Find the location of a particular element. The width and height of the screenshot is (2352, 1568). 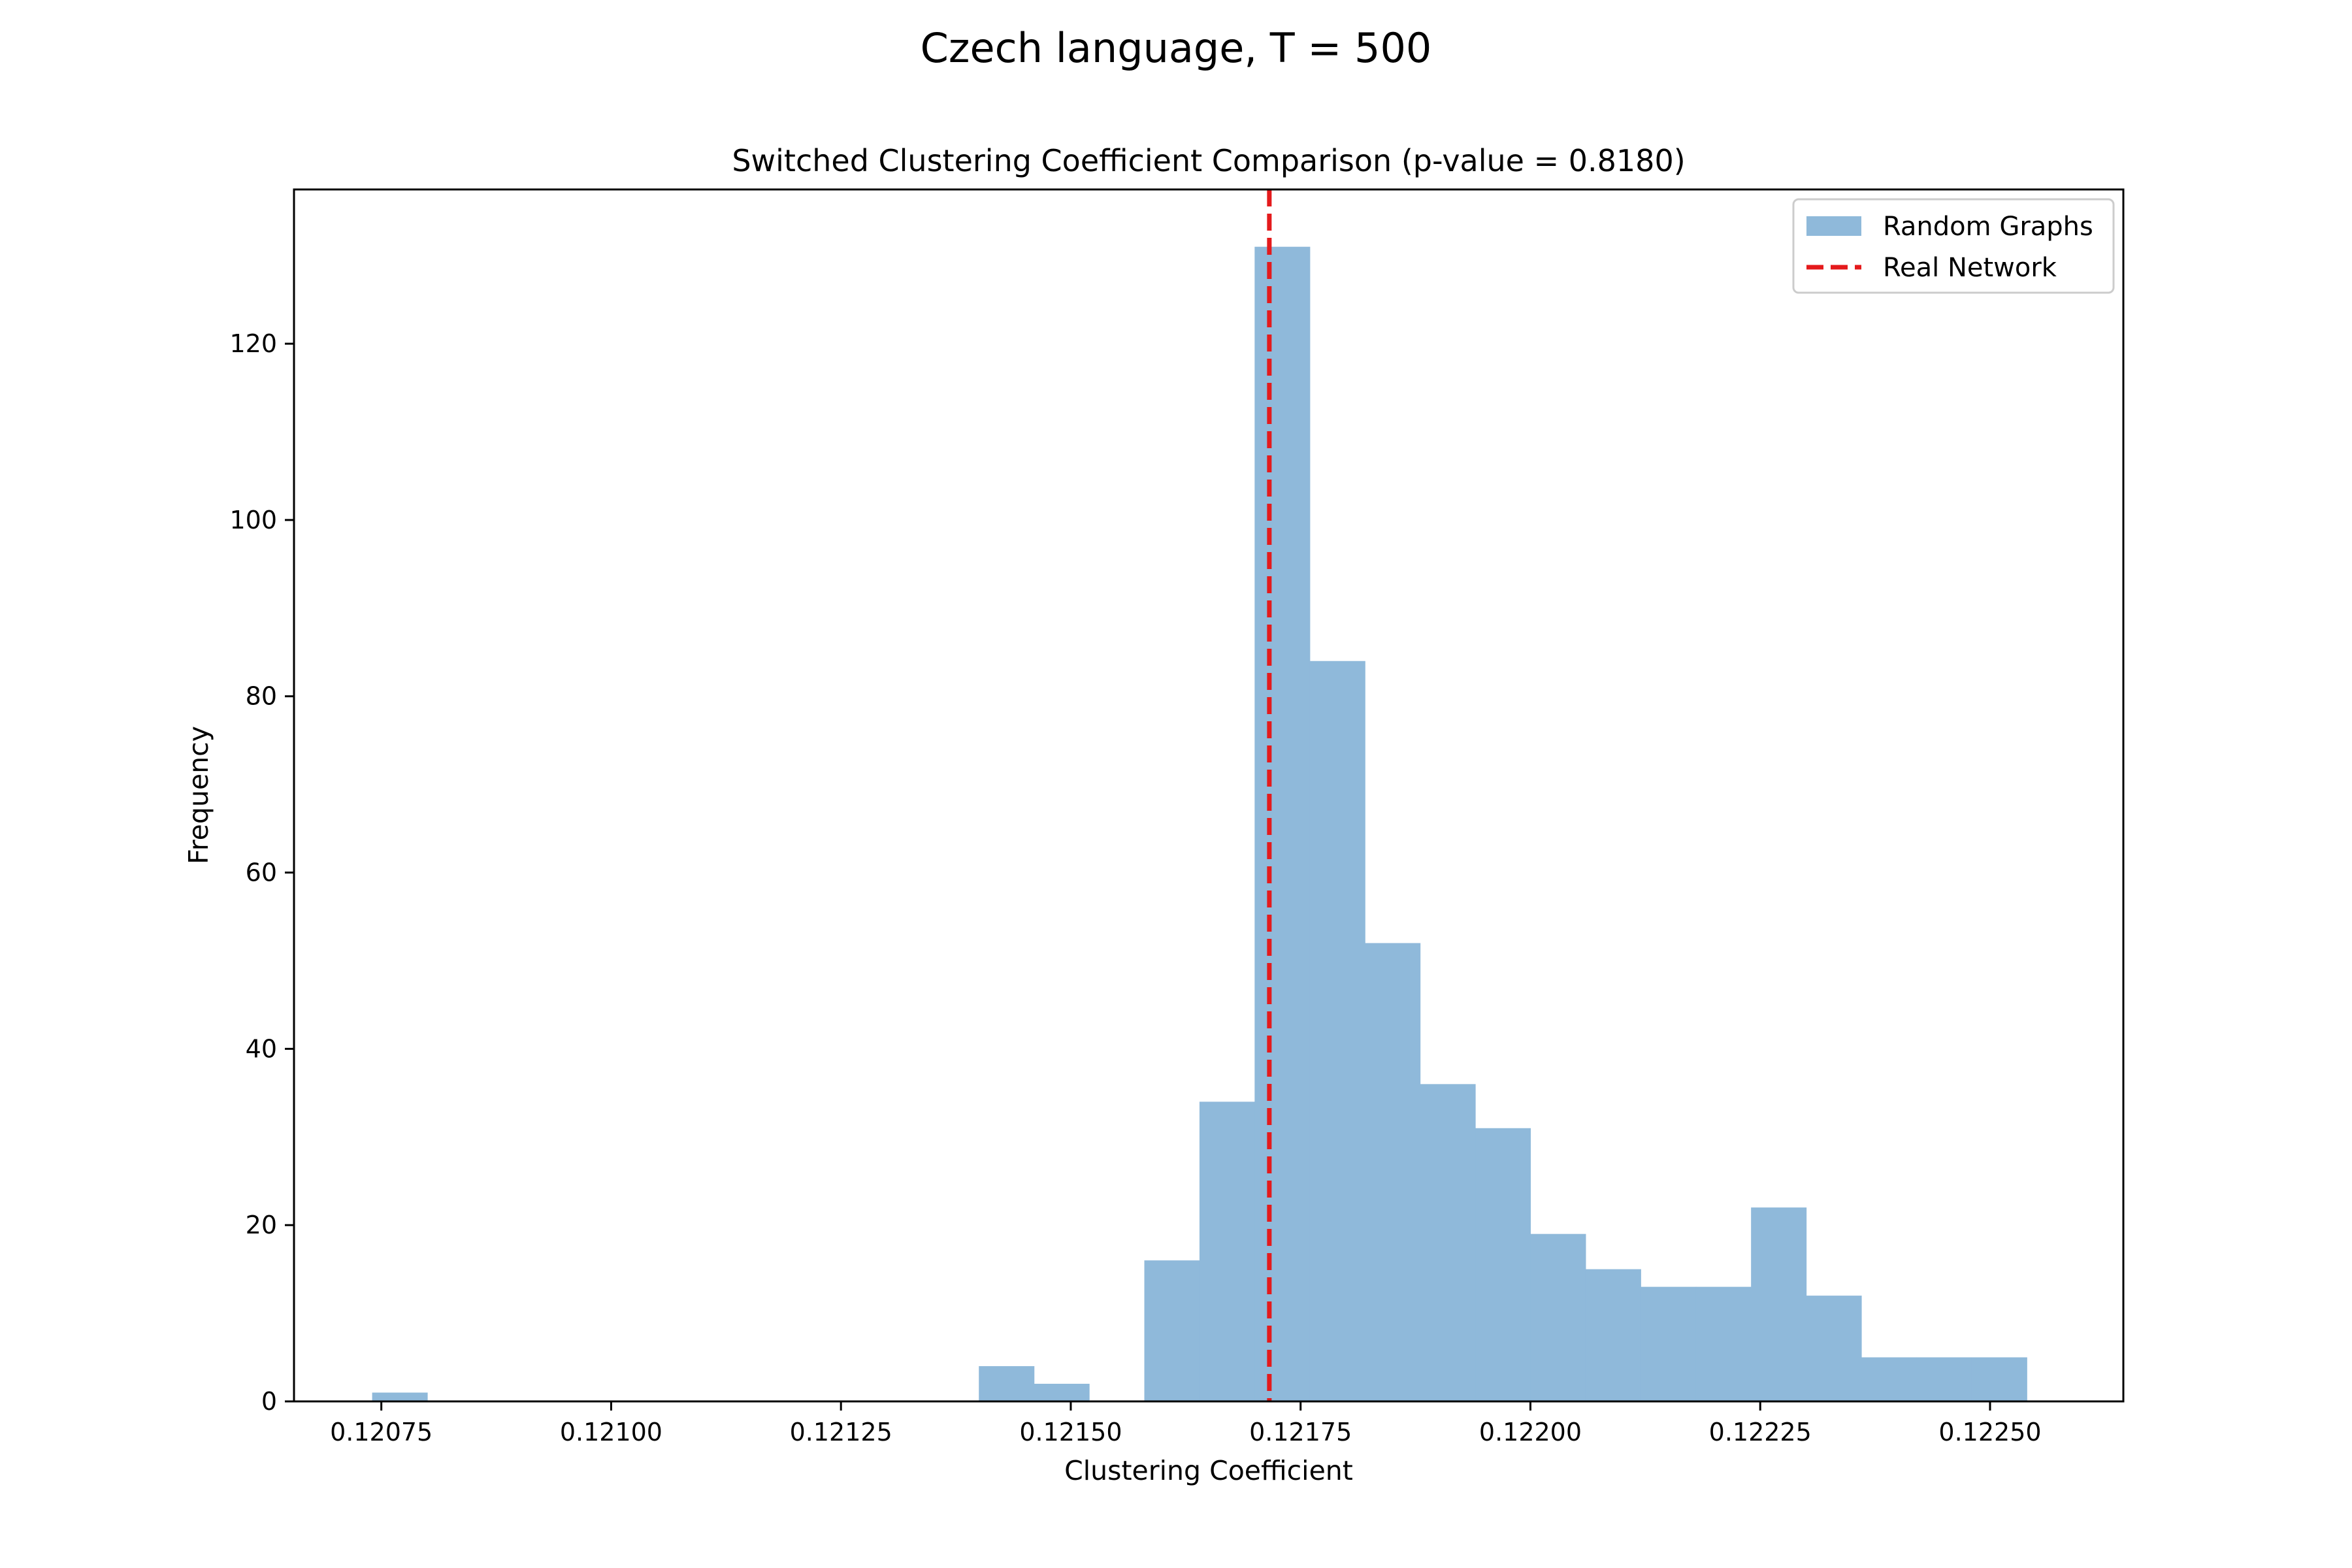

y-tick-label: 120 is located at coordinates (253, 343).